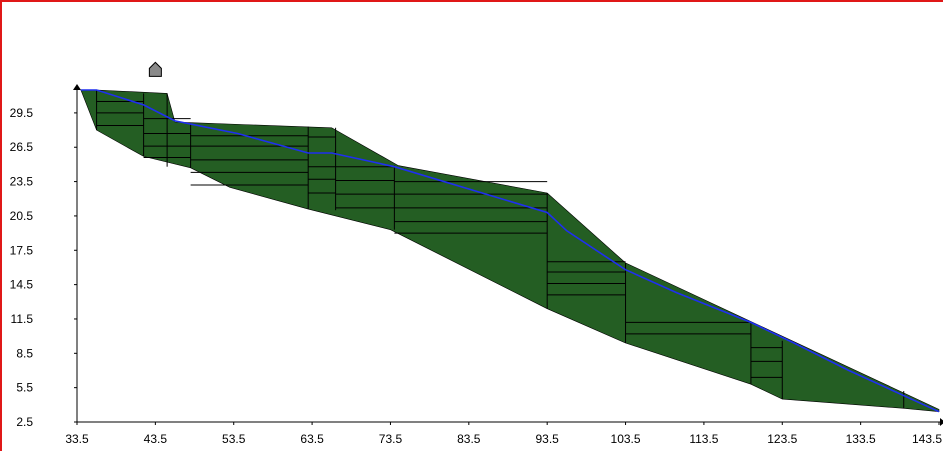  What do you see at coordinates (782, 439) in the screenshot?
I see `x-tick-label: 123.5` at bounding box center [782, 439].